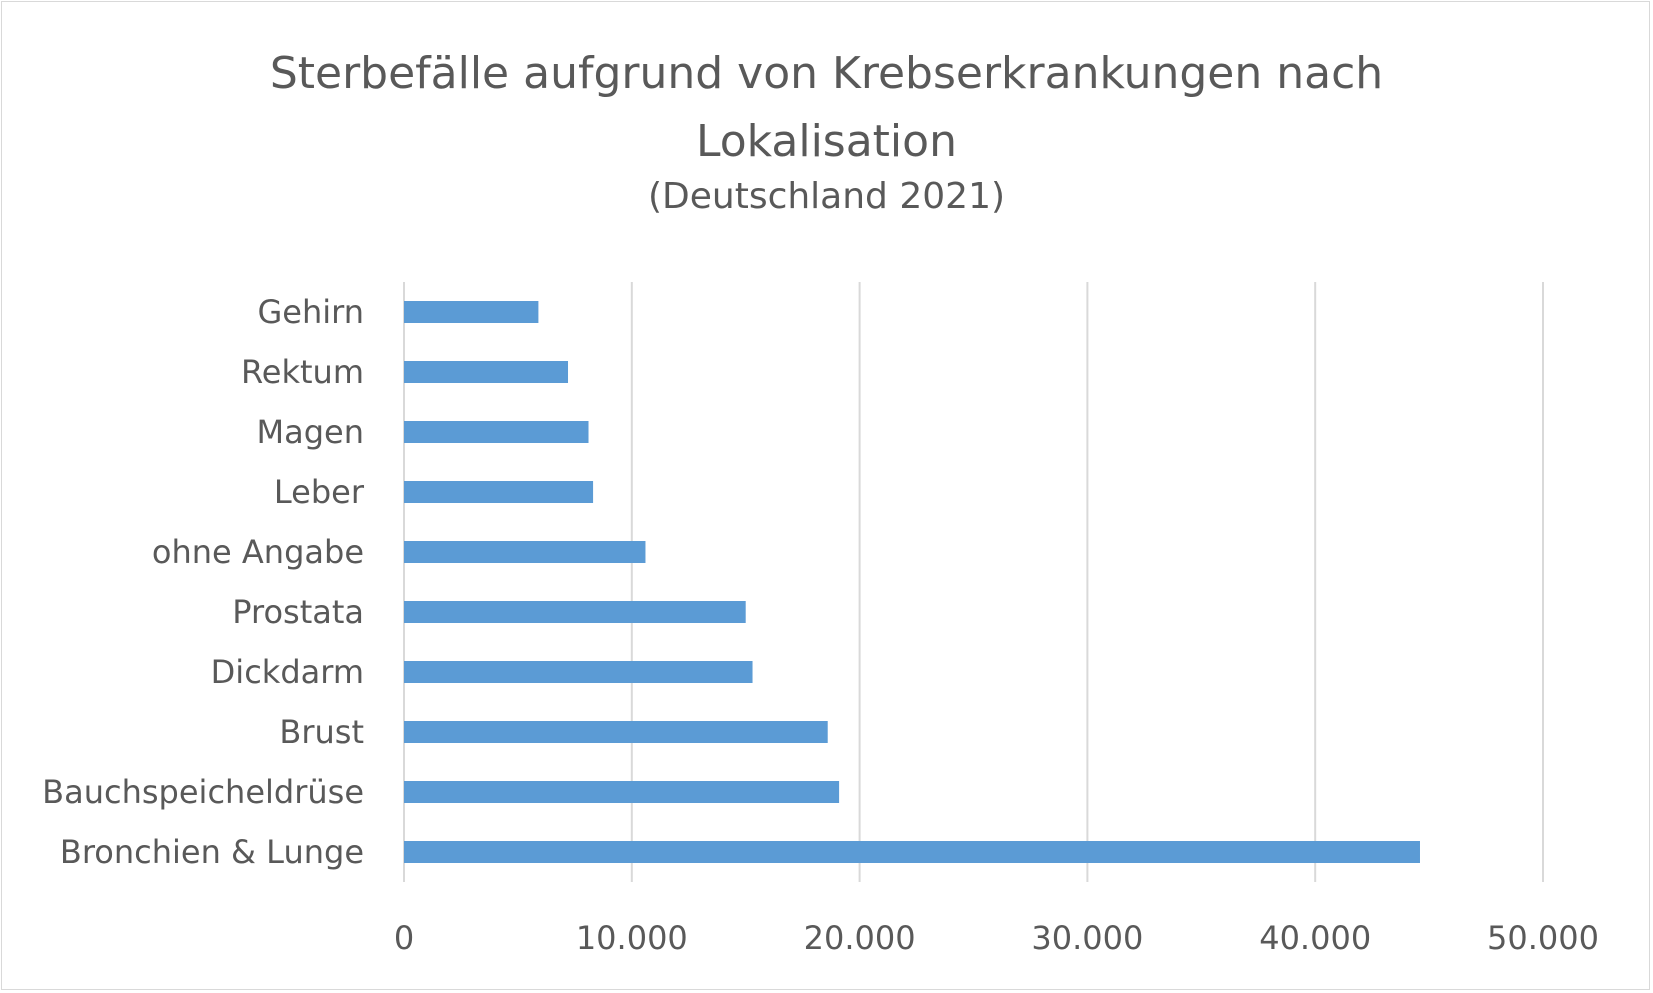 Image resolution: width=1653 pixels, height=993 pixels. I want to click on category-label: Leber, so click(319, 492).